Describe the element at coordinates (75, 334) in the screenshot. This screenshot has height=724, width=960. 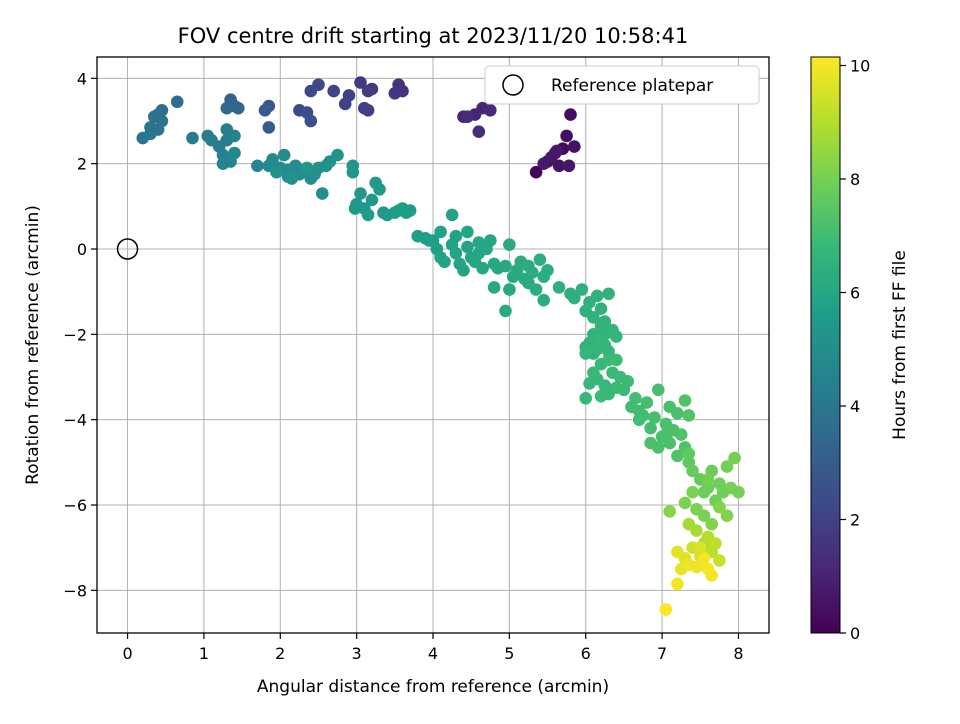
I see `y-tick-label: −2` at that location.